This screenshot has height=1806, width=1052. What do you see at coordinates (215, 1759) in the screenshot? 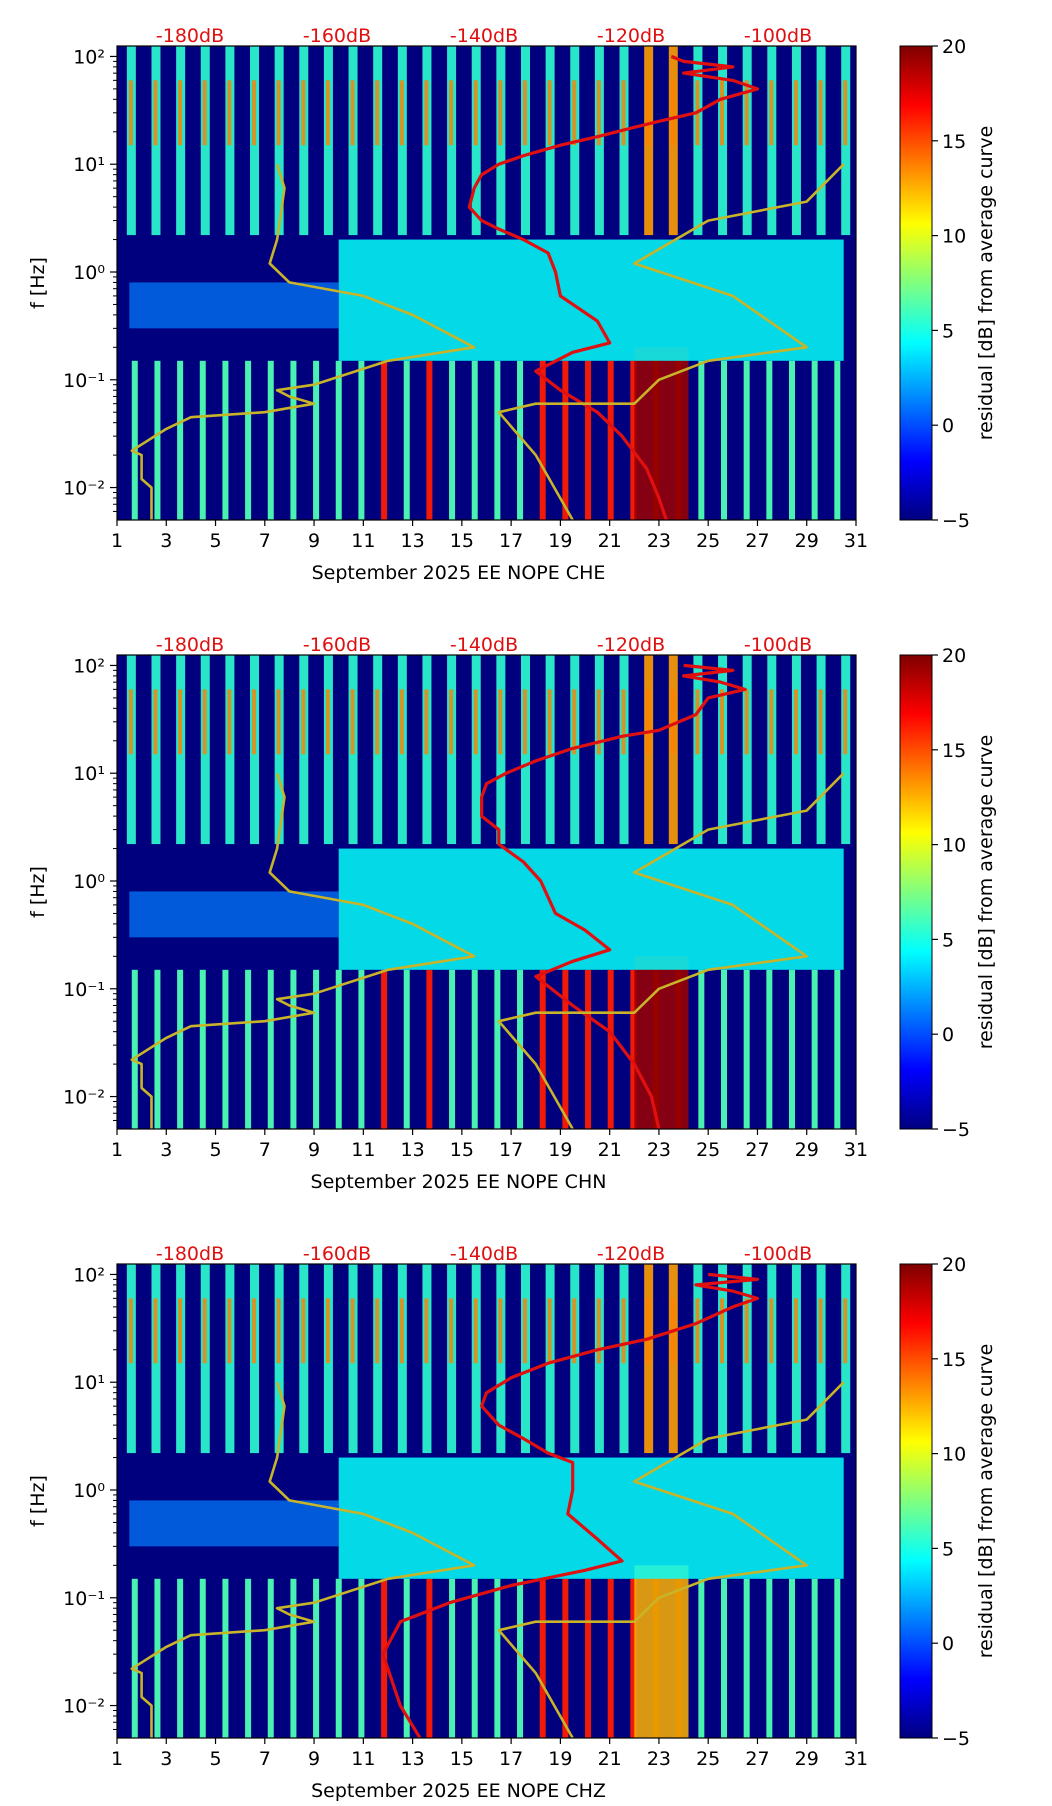
I see `x-tick-label: 5` at bounding box center [215, 1759].